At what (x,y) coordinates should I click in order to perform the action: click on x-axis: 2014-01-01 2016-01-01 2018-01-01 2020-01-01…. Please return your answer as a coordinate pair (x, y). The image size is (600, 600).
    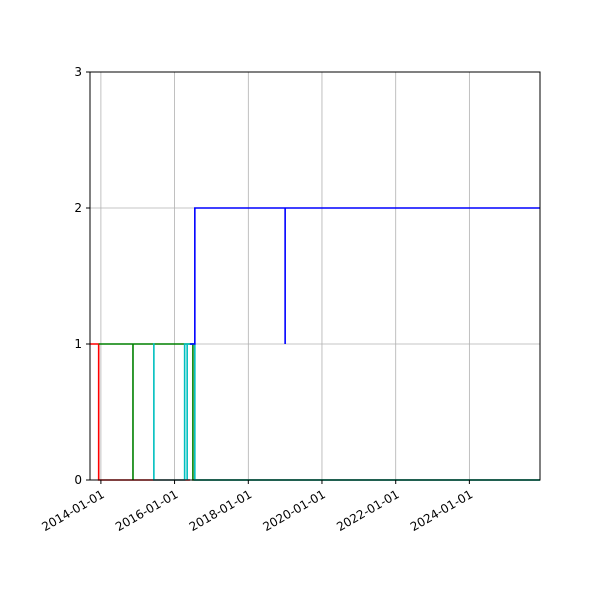
    Looking at the image, I should click on (257, 507).